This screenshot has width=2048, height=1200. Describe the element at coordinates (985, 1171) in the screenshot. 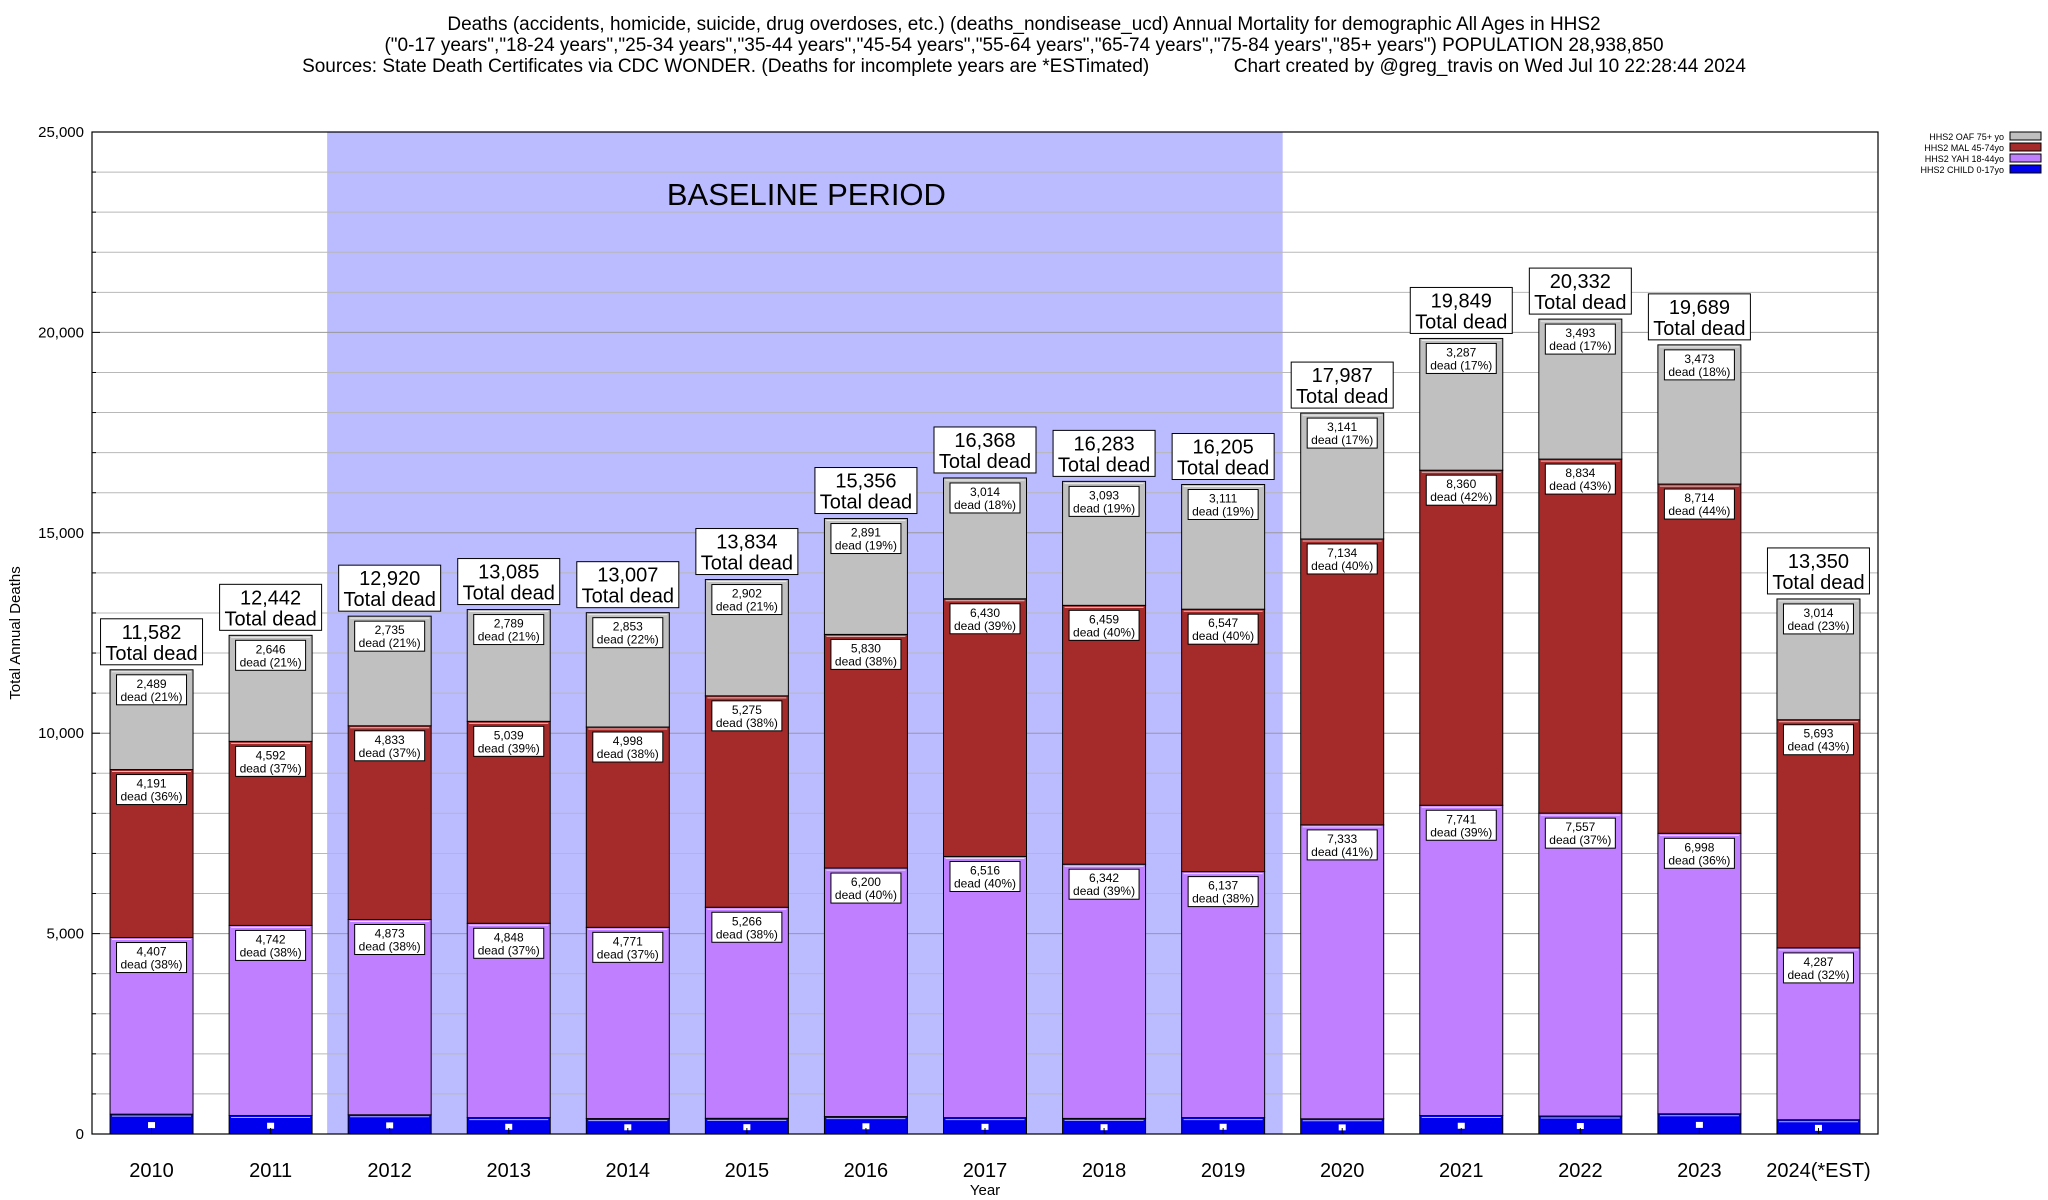

I see `x-tick-label: 2017` at that location.